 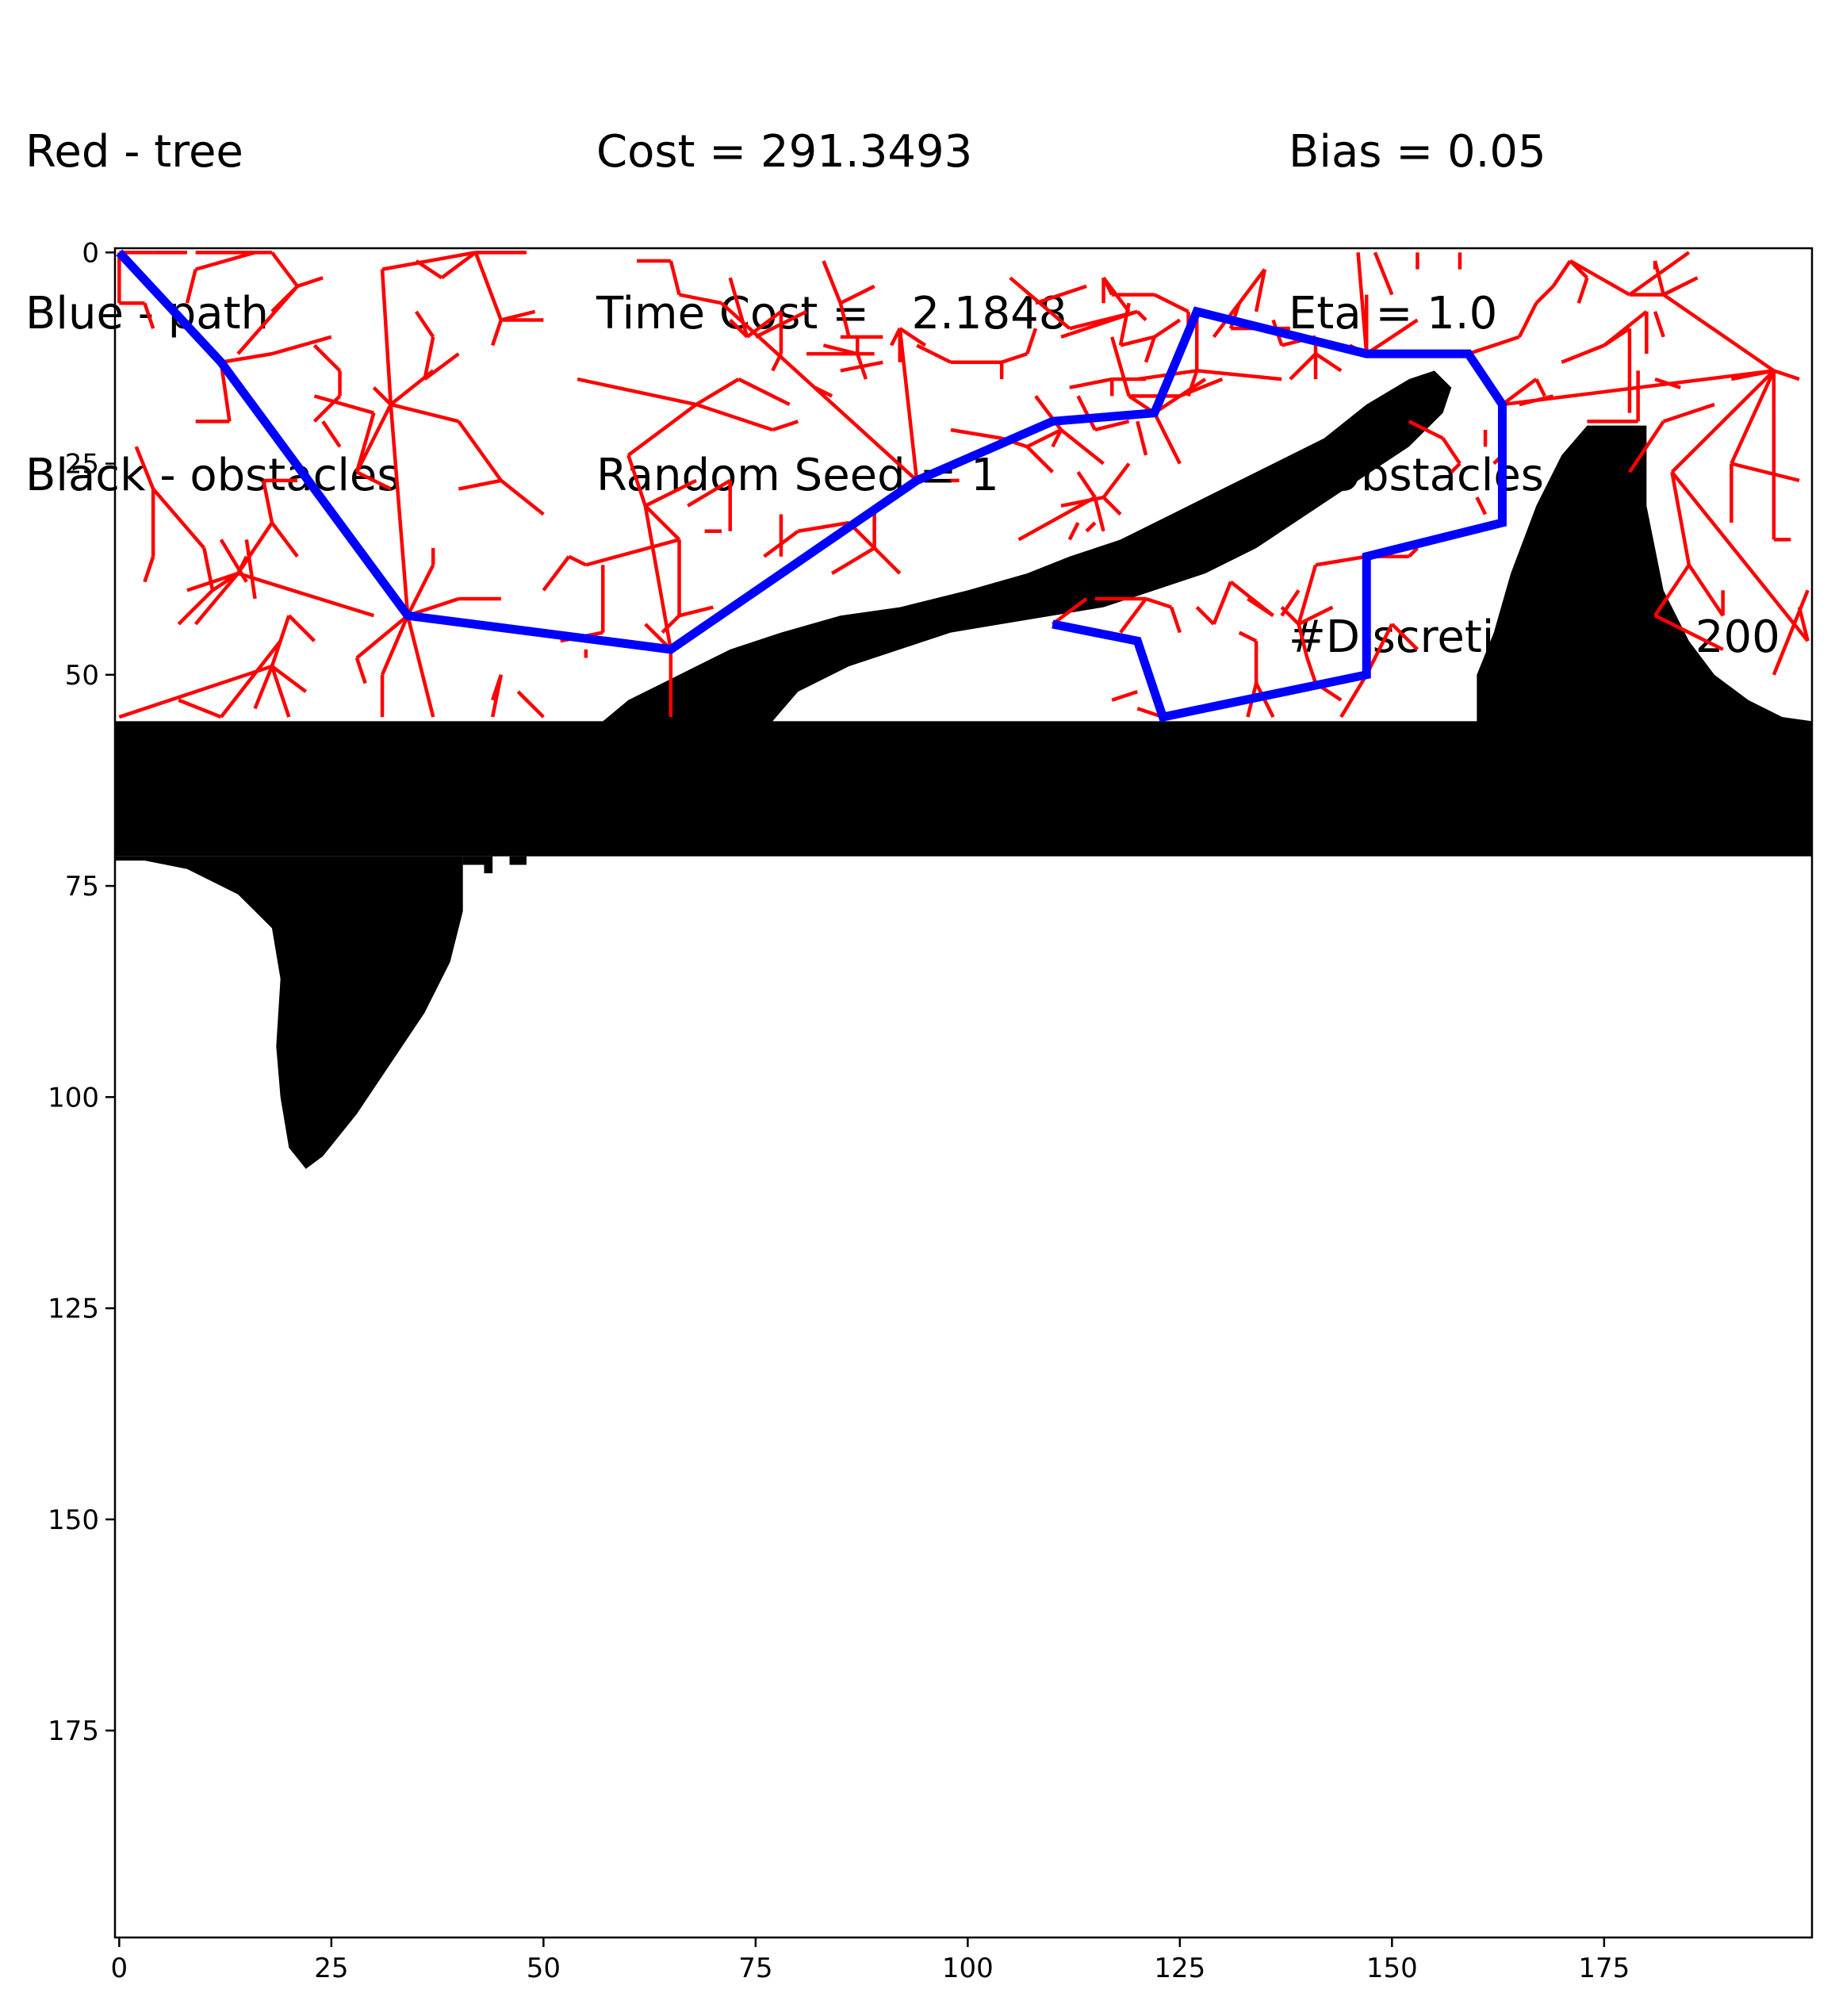 What do you see at coordinates (73, 1309) in the screenshot?
I see `y-tick-label: 125` at bounding box center [73, 1309].